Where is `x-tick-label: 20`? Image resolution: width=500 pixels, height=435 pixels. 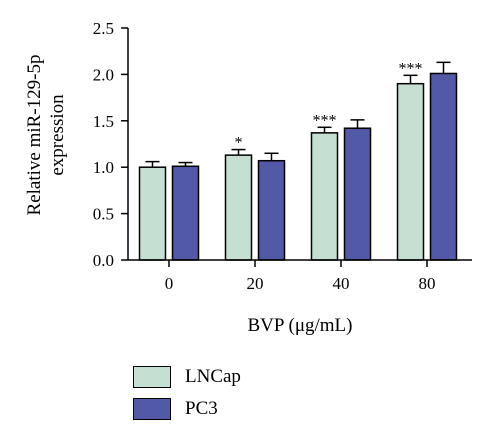
x-tick-label: 20 is located at coordinates (255, 283).